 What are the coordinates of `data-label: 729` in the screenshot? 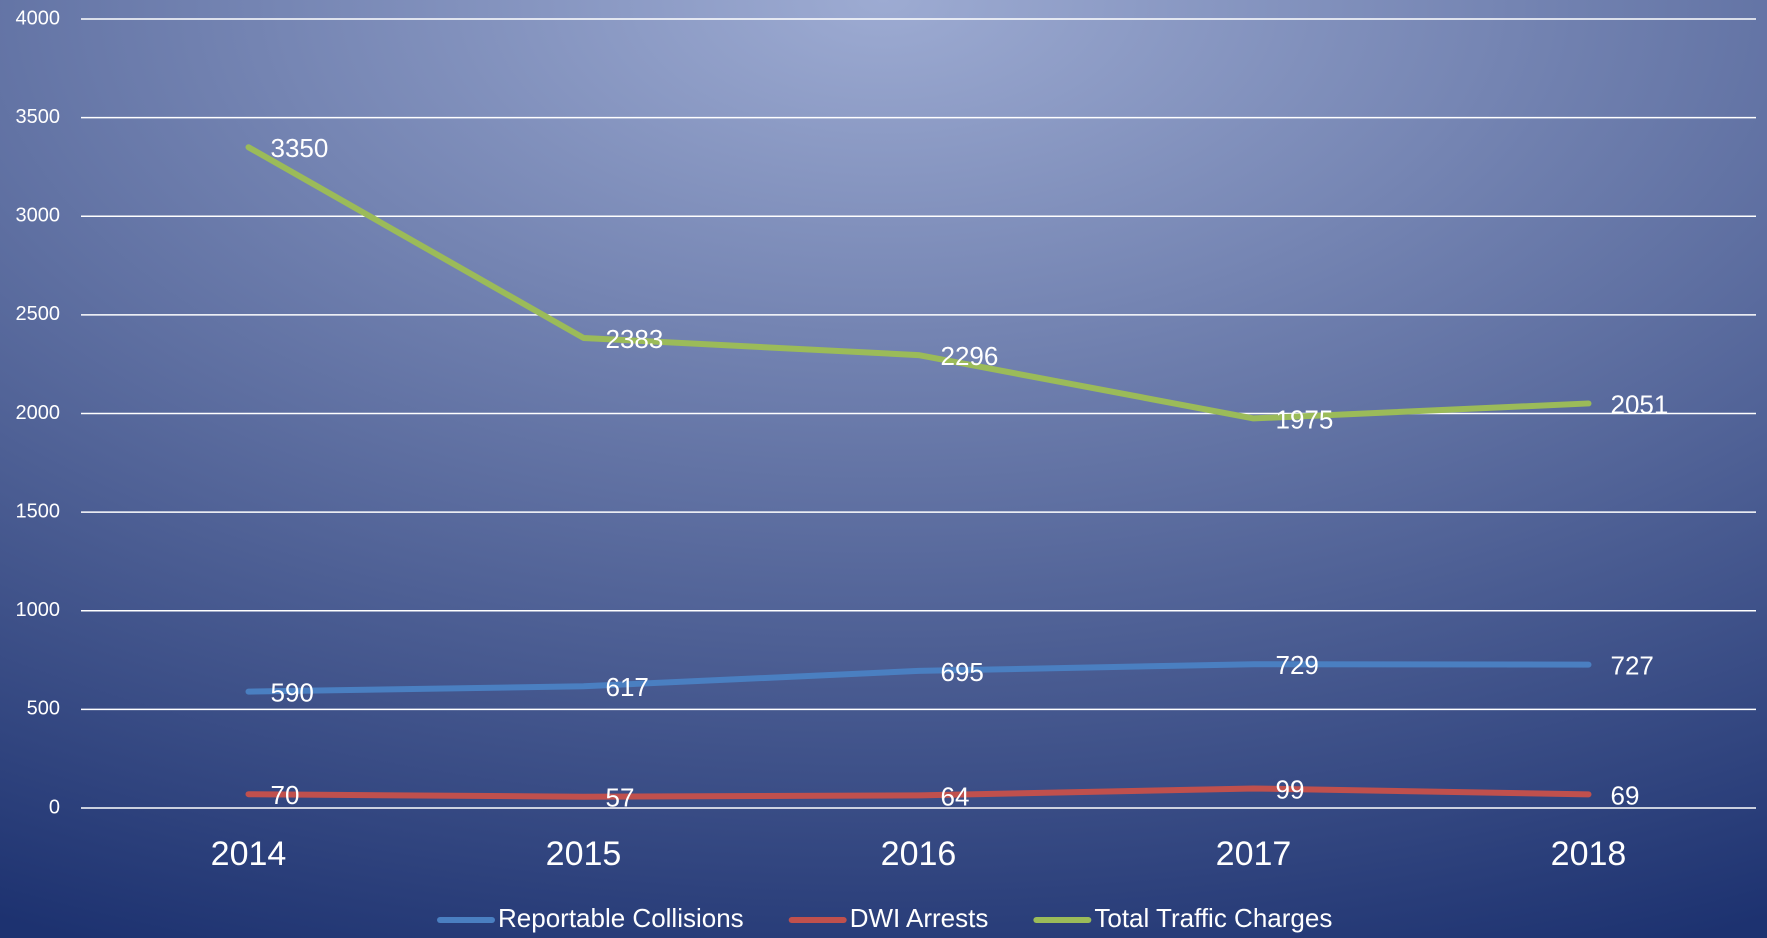 It's located at (1297, 665).